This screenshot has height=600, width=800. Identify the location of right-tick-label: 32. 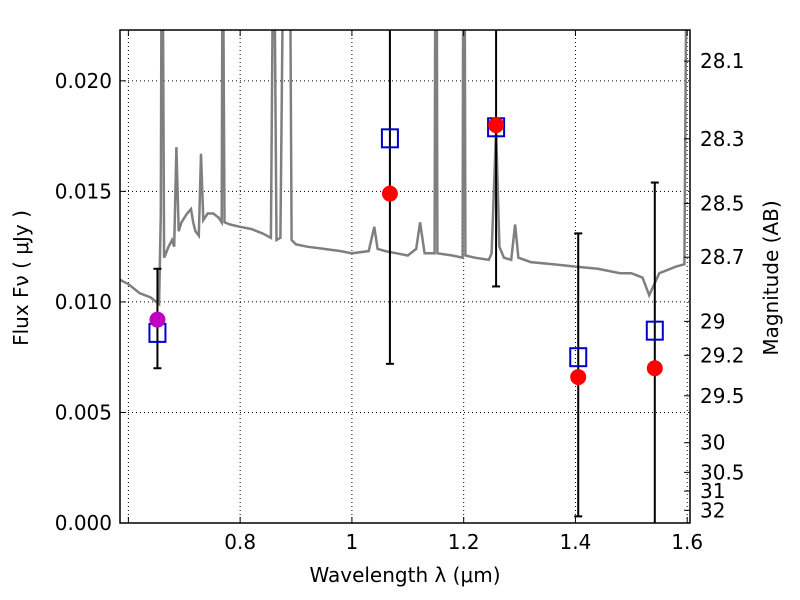
(712, 510).